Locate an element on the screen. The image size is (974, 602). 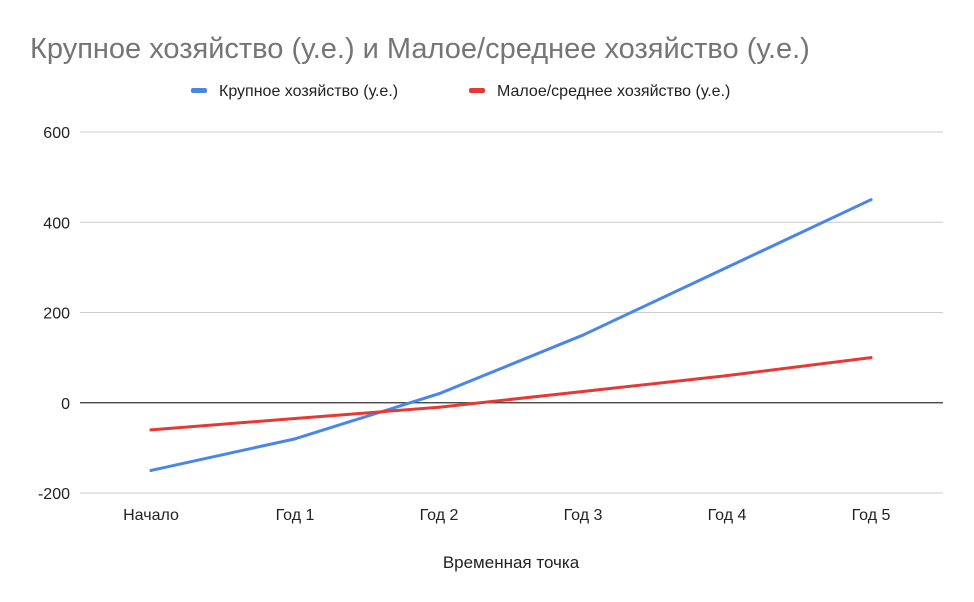
legend-label-large-farm: Крупное хозяйство (у.е.) is located at coordinates (308, 91).